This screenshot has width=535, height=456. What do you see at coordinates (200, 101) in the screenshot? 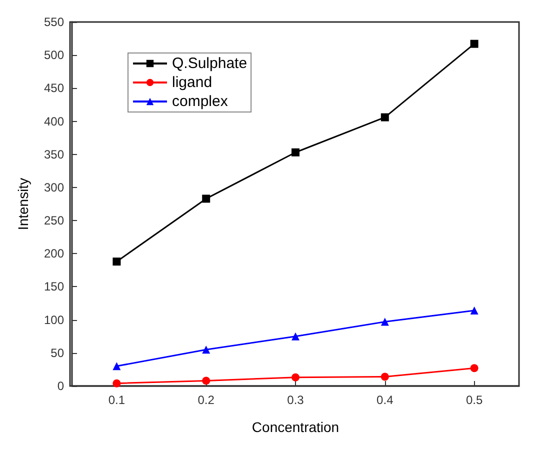
I see `legend-label: complex` at bounding box center [200, 101].